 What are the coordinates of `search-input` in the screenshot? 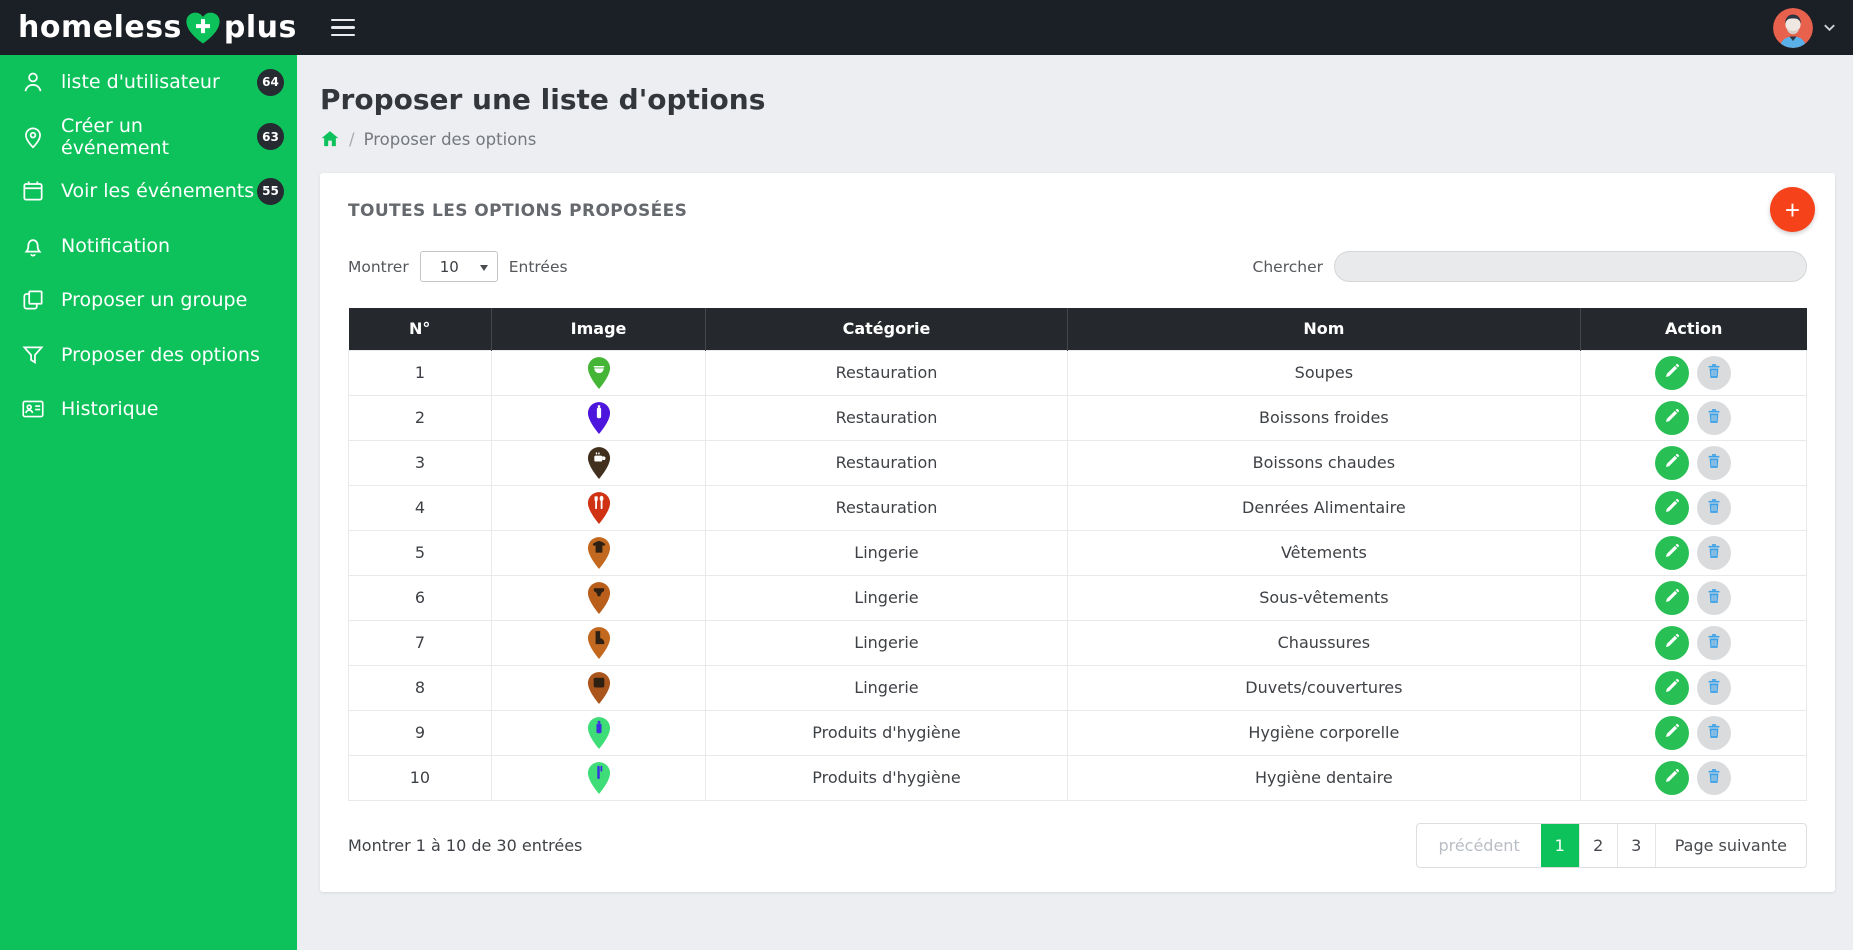 It's located at (1570, 266).